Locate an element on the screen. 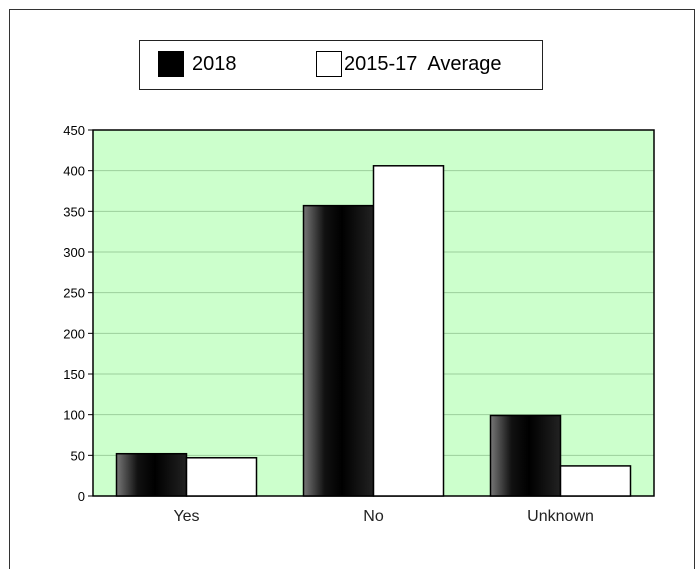 The image size is (700, 569). y-tick-label: 200 is located at coordinates (74, 333).